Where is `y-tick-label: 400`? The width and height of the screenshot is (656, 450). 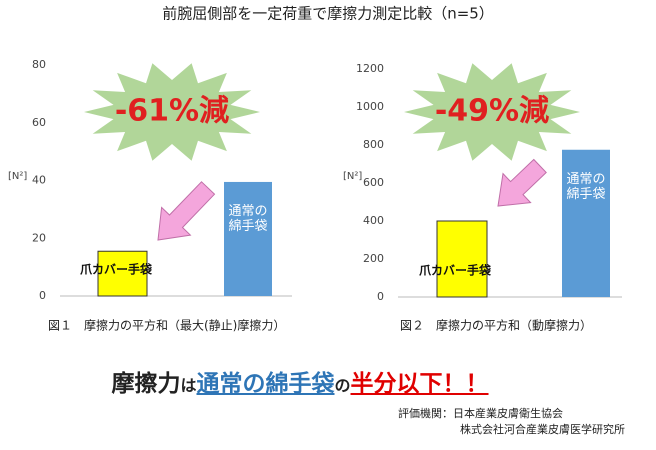
y-tick-label: 400 is located at coordinates (373, 220).